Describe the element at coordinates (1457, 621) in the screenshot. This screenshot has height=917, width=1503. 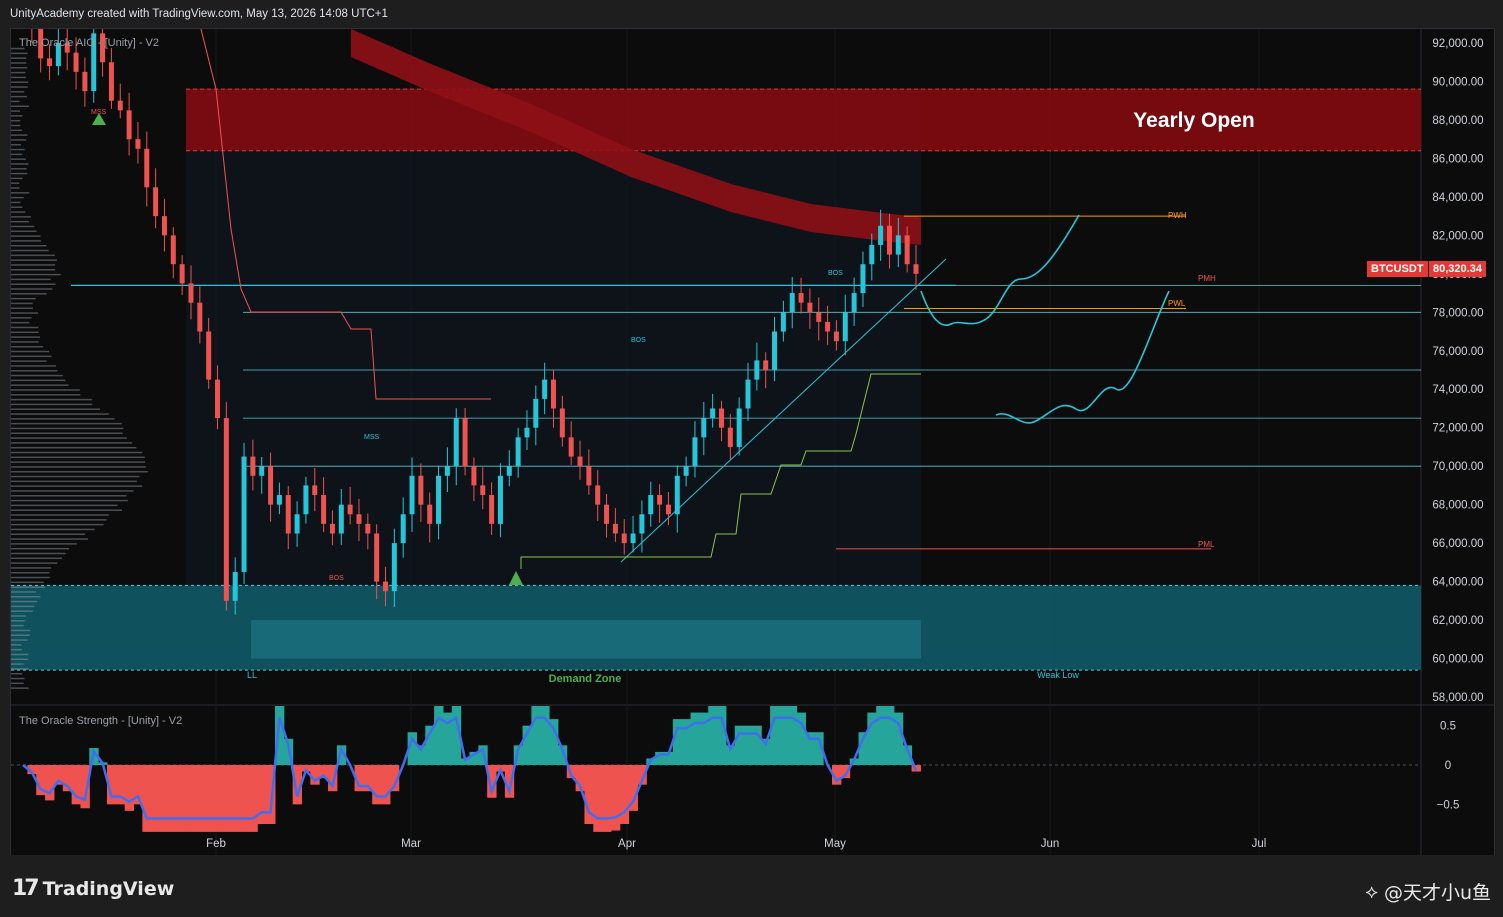
I see `price-axis-tick: 62,000.00` at that location.